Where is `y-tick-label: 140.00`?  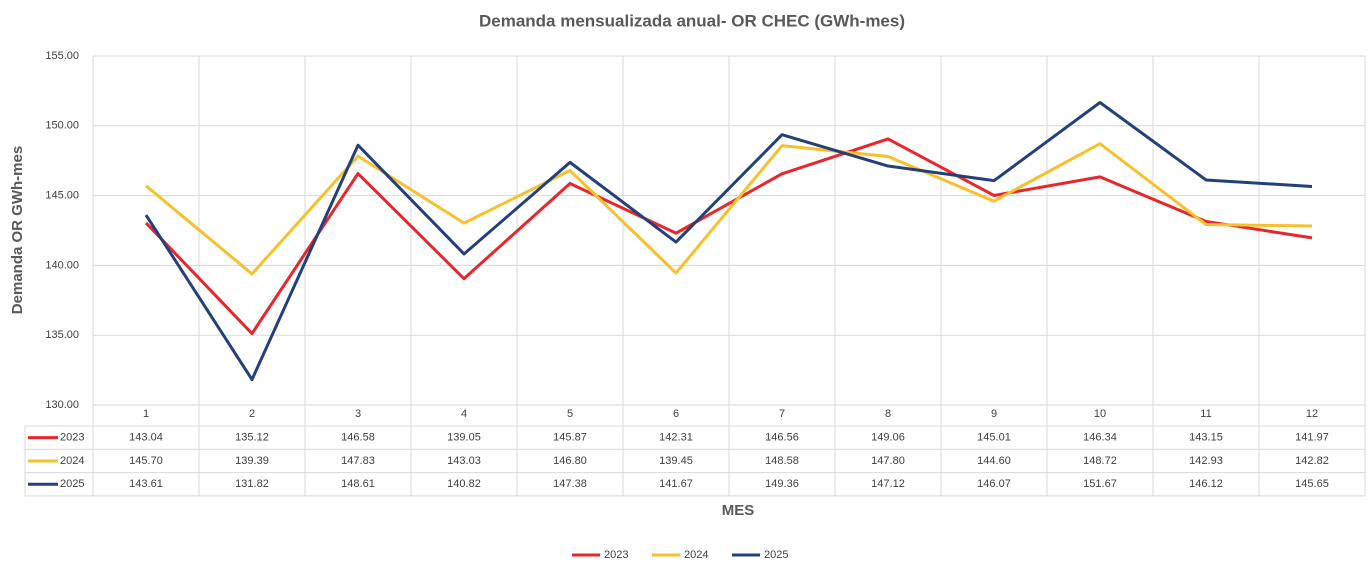 y-tick-label: 140.00 is located at coordinates (62, 265).